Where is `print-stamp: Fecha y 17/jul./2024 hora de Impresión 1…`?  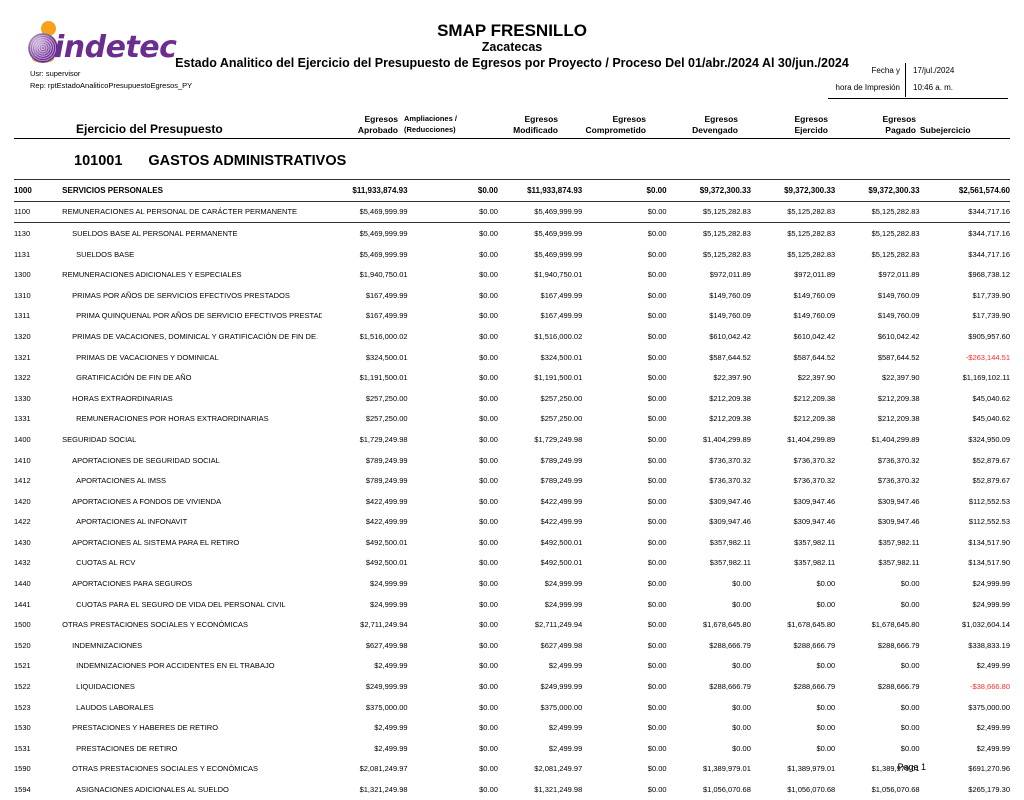 print-stamp: Fecha y 17/jul./2024 hora de Impresión 1… is located at coordinates (918, 81).